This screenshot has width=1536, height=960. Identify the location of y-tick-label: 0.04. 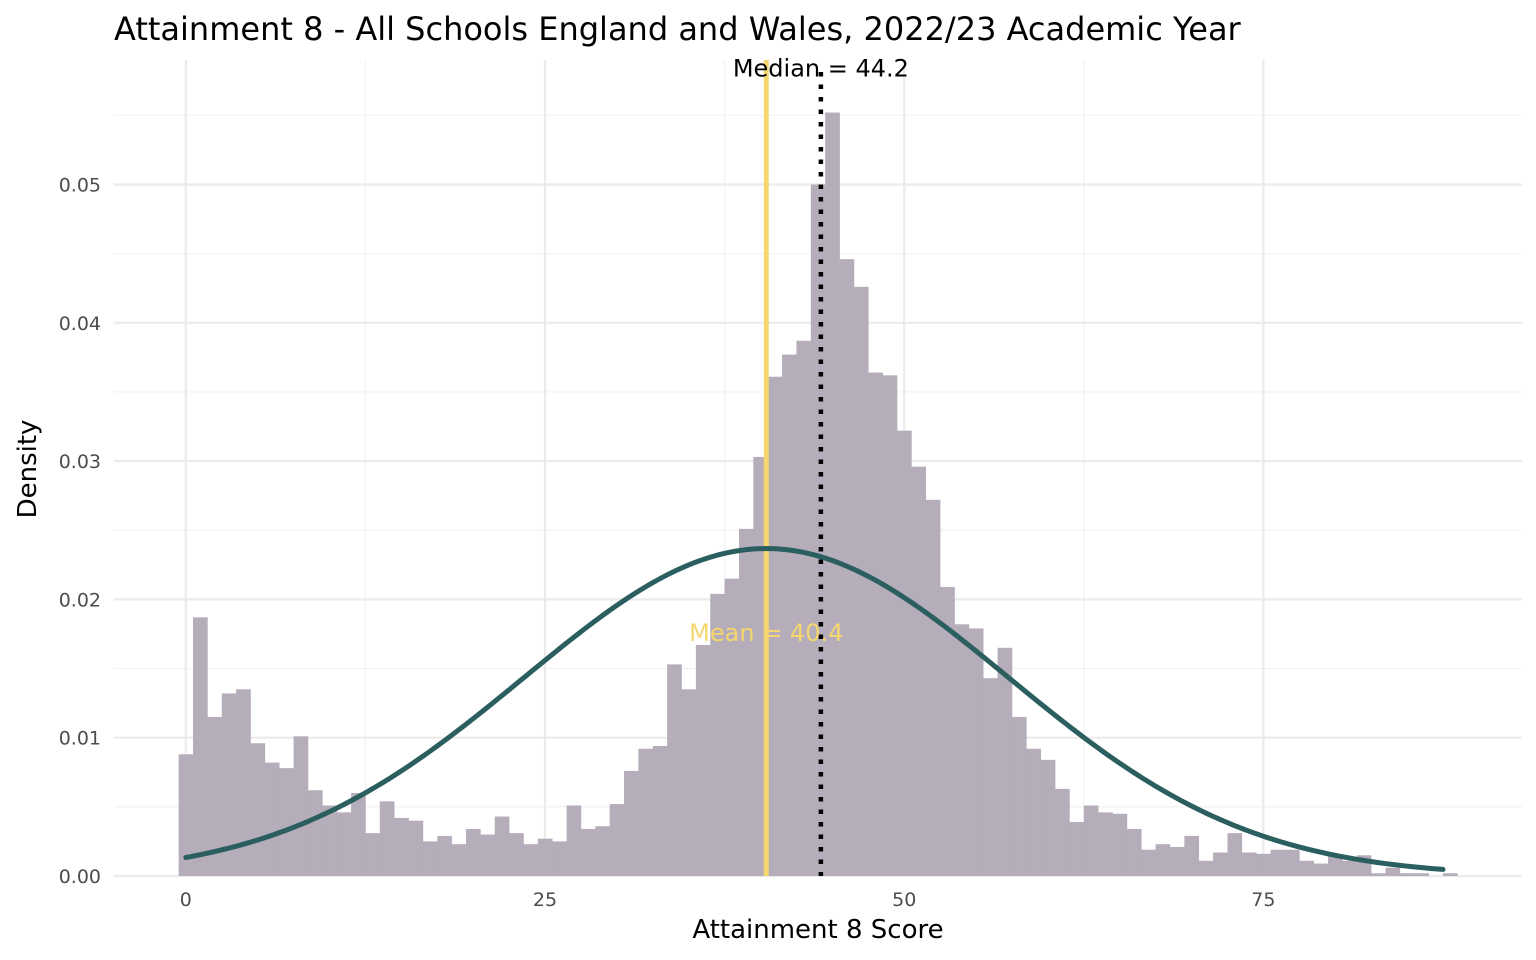
(80, 324).